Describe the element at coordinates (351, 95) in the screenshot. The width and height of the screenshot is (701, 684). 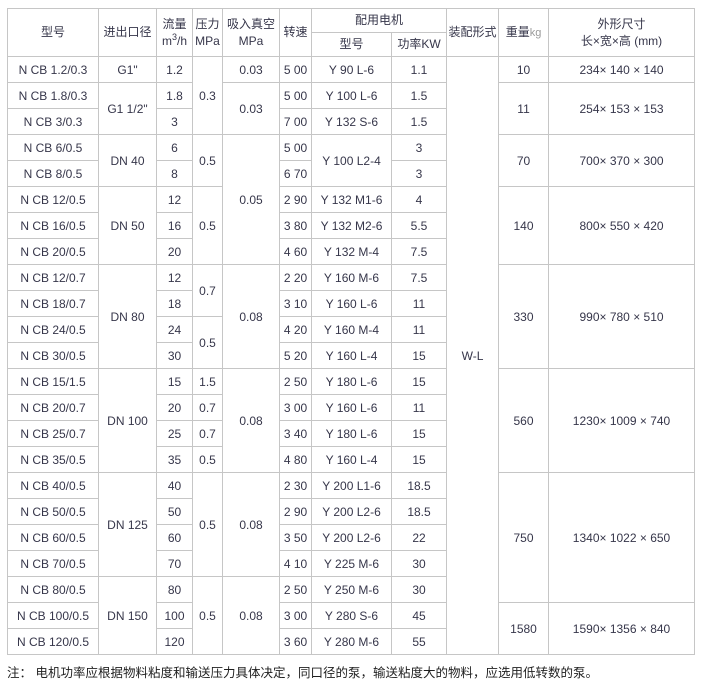
I see `motor-model-cell: Y 100 L-6` at that location.